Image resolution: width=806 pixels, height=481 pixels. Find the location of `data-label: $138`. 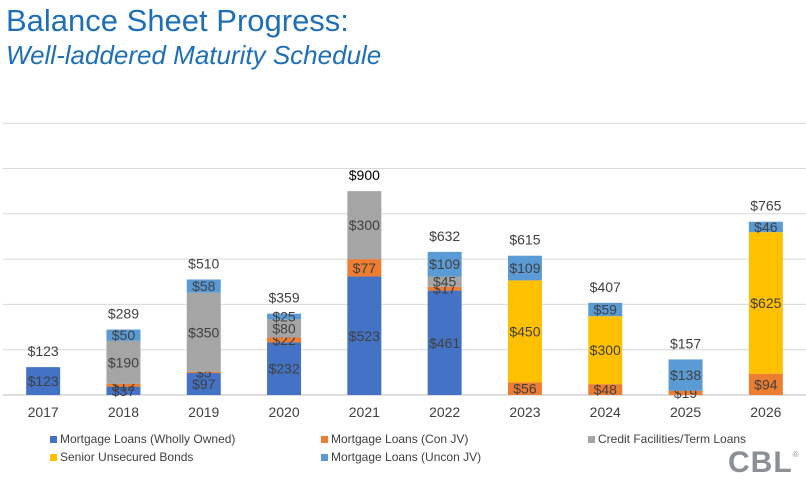

data-label: $138 is located at coordinates (685, 375).